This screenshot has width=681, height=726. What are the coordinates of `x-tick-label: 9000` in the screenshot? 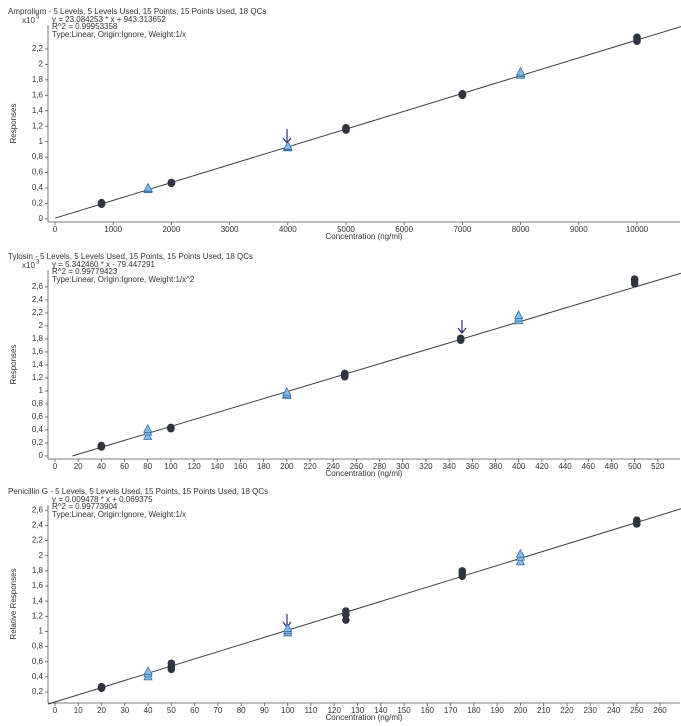 It's located at (579, 229).